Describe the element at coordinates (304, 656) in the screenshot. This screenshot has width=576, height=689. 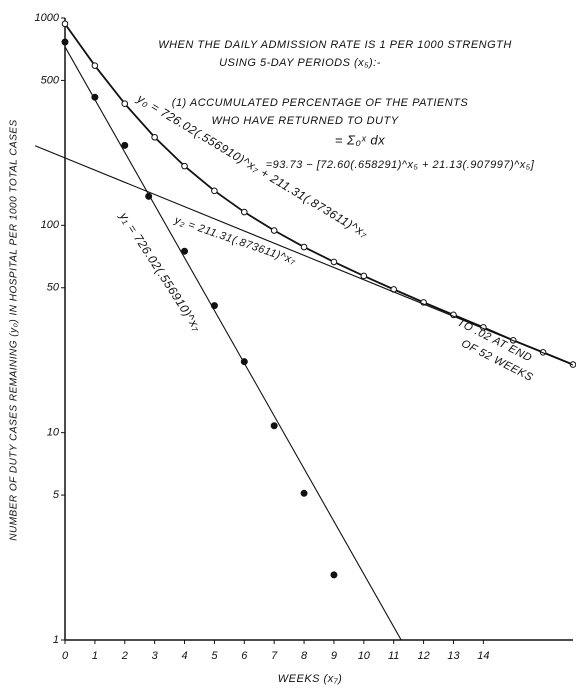
I see `x-tick-label: 8` at that location.